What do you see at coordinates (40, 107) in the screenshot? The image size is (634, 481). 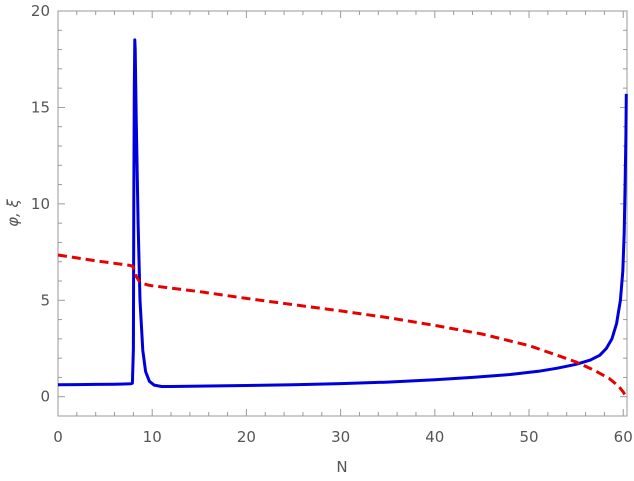 I see `y-tick-label: 15` at bounding box center [40, 107].